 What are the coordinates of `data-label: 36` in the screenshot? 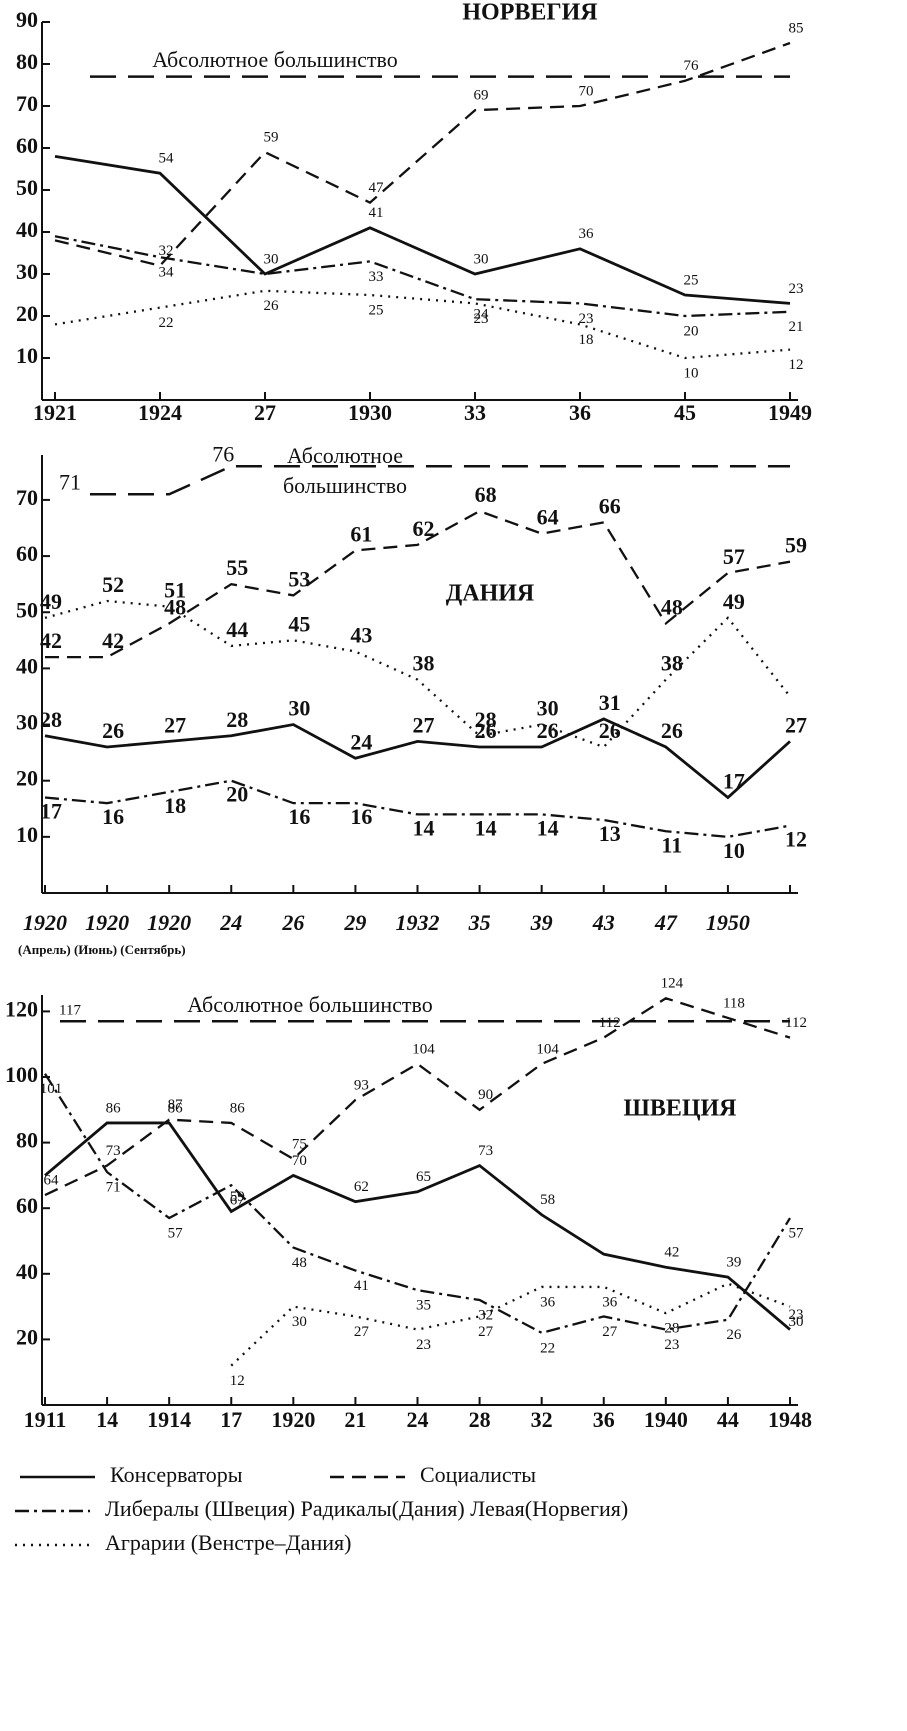 It's located at (548, 1302).